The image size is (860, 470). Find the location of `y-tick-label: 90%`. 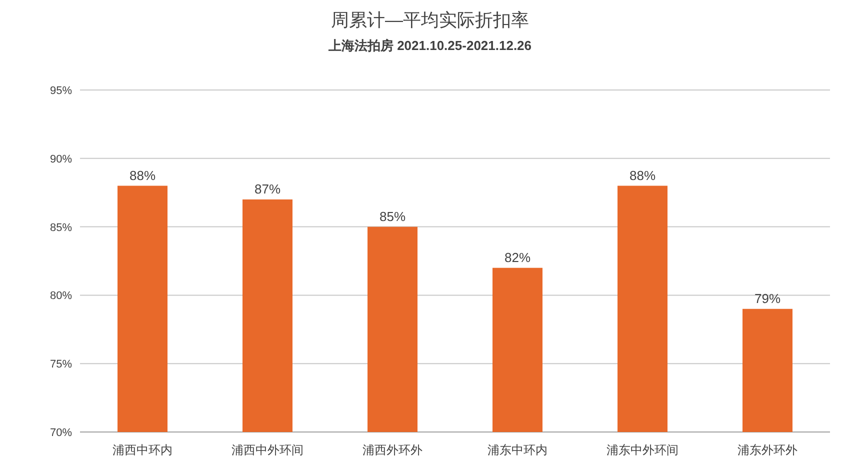

y-tick-label: 90% is located at coordinates (61, 159).